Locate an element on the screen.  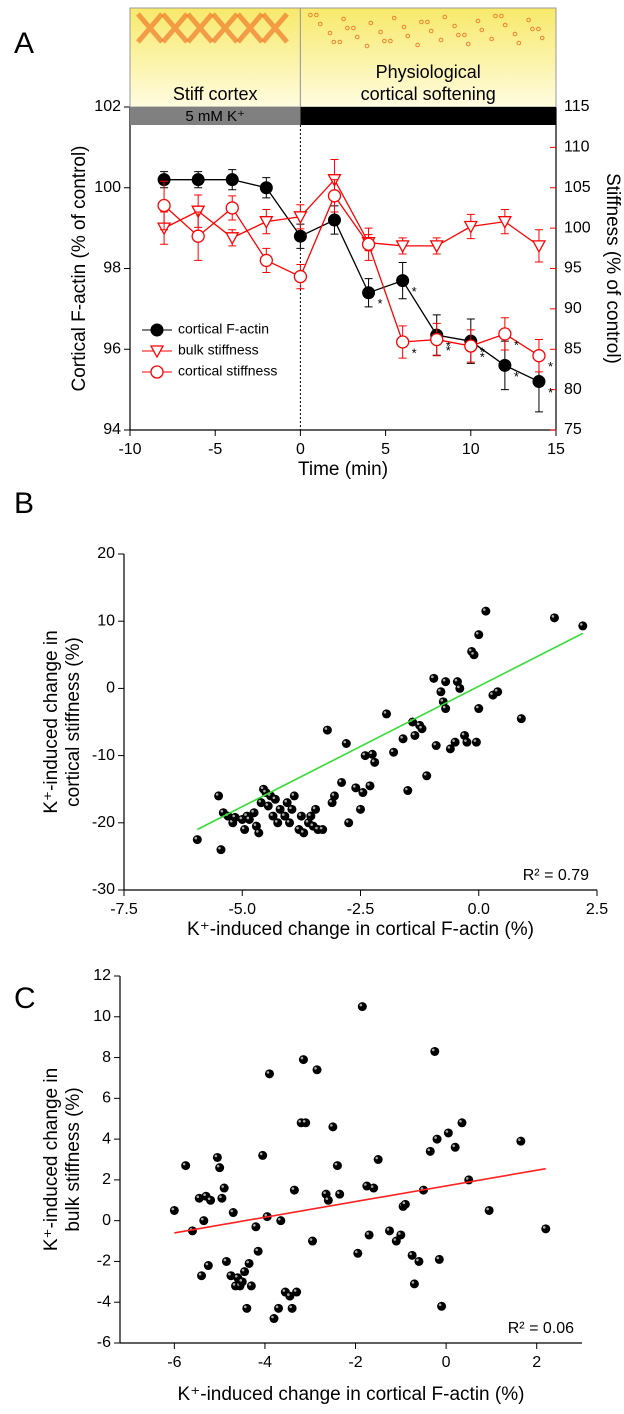
y-tick-label: -2 is located at coordinates (104, 1261).